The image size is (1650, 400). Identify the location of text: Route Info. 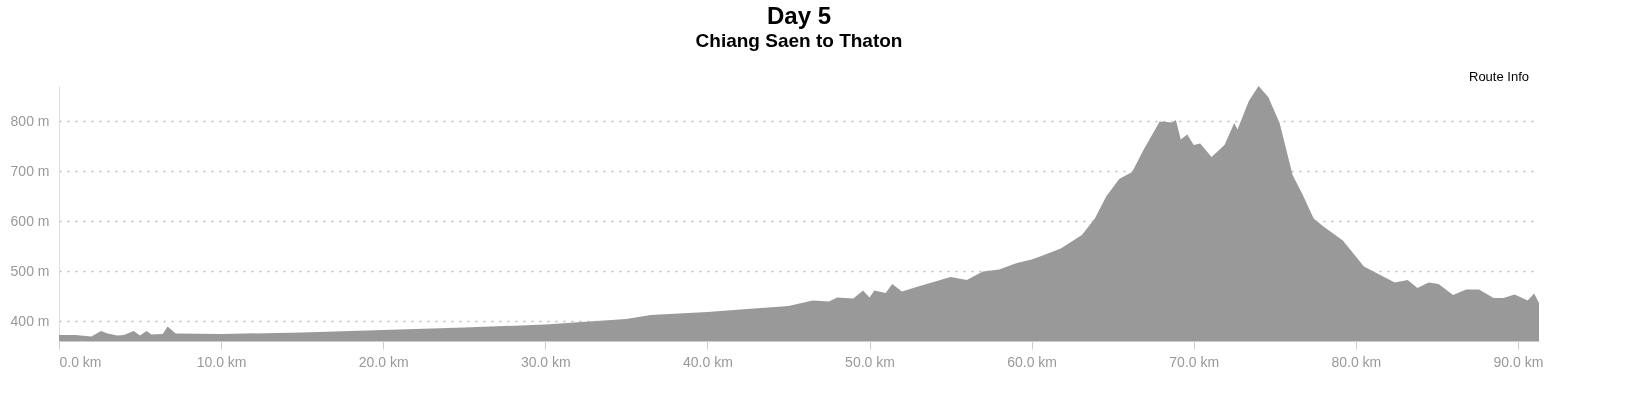
(1499, 76).